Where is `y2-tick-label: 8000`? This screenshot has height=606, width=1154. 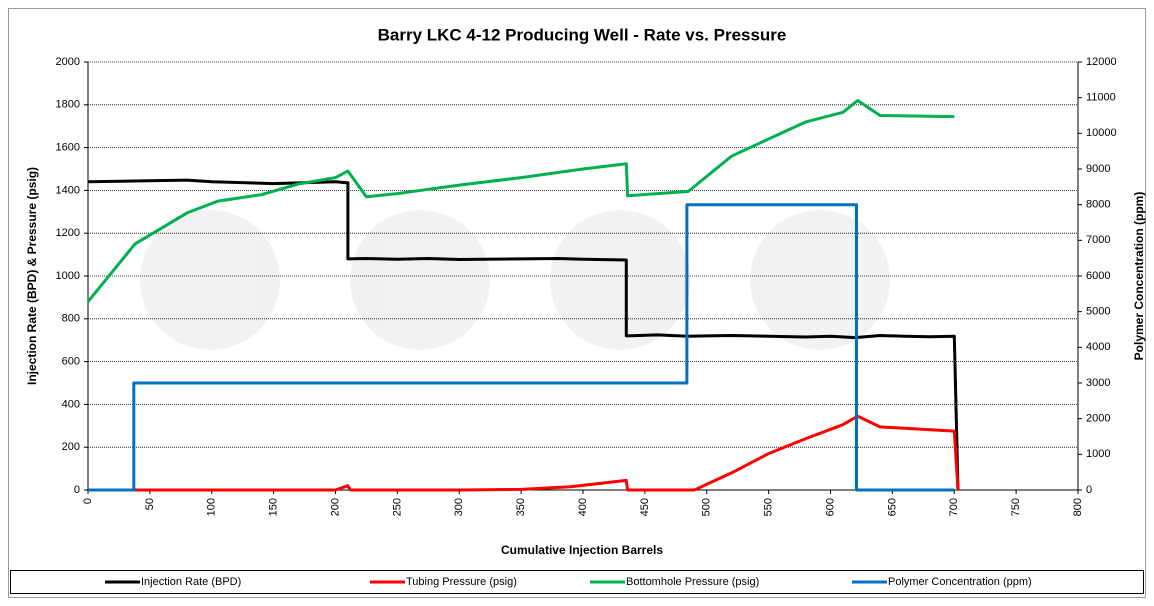
y2-tick-label: 8000 is located at coordinates (1098, 205).